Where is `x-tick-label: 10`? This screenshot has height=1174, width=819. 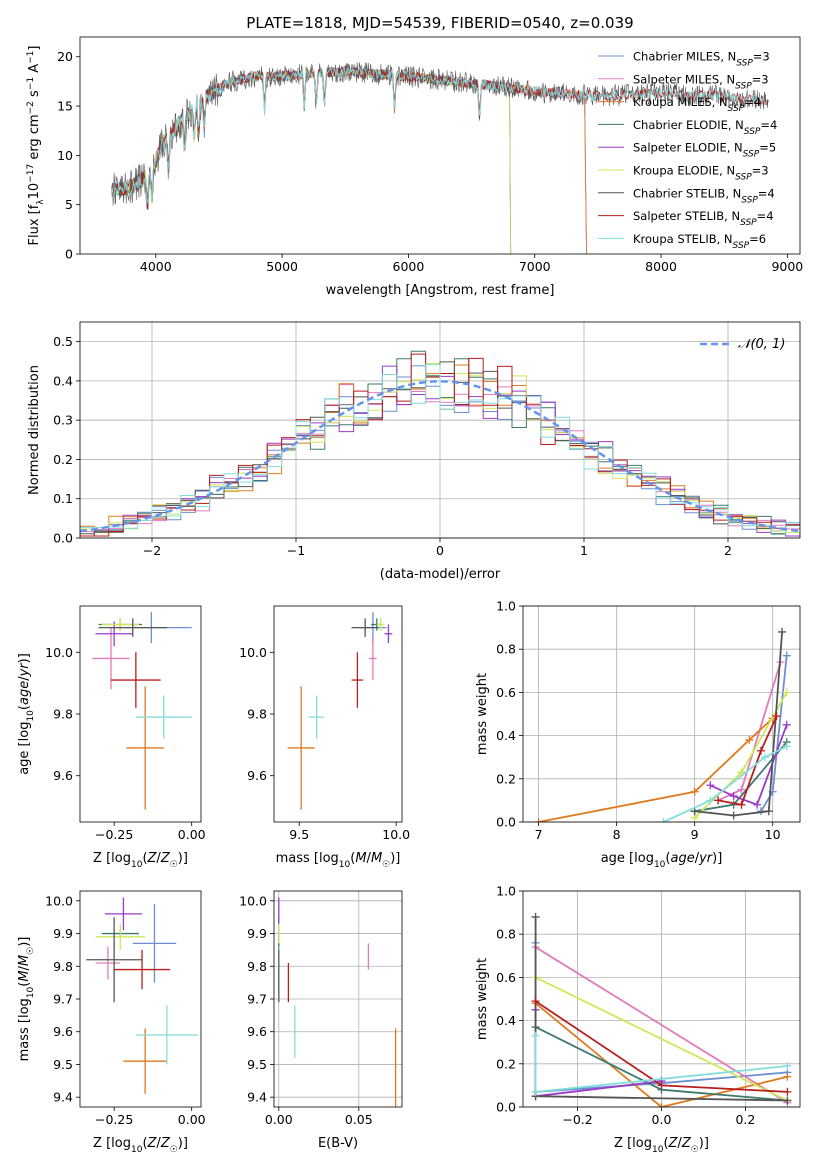
x-tick-label: 10 is located at coordinates (773, 834).